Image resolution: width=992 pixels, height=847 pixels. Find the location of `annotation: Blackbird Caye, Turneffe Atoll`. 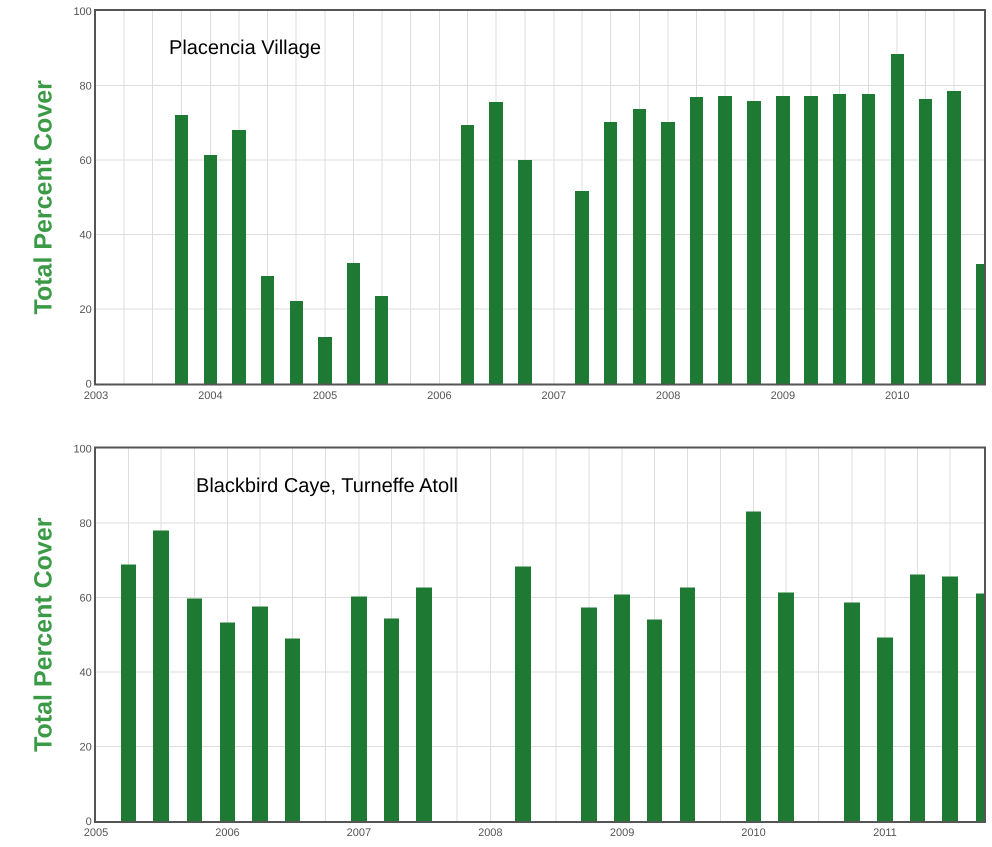

annotation: Blackbird Caye, Turneffe Atoll is located at coordinates (327, 486).